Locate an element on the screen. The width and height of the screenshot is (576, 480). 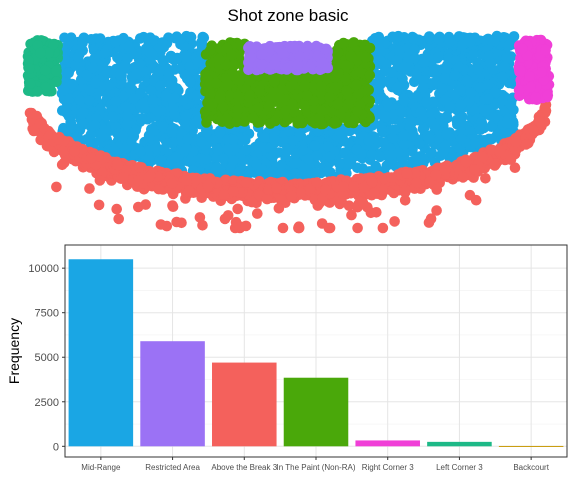
x-tick-label: Backcourt is located at coordinates (531, 467).